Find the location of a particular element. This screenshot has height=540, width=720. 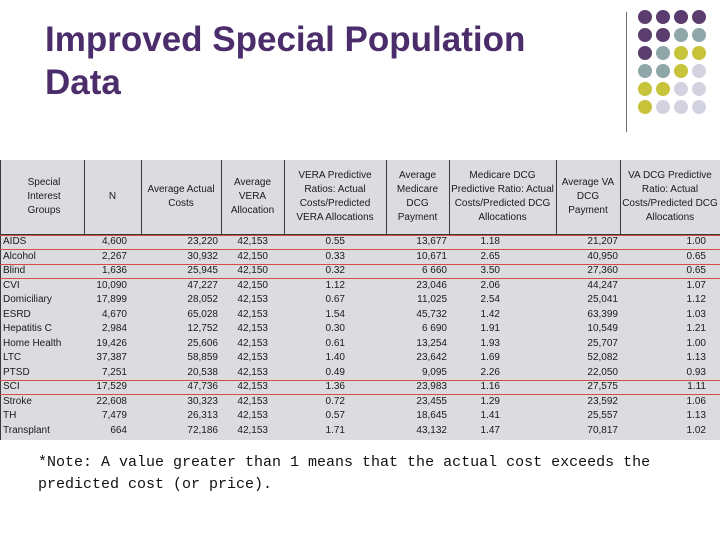

table-cell: 2.65 is located at coordinates (490, 256).